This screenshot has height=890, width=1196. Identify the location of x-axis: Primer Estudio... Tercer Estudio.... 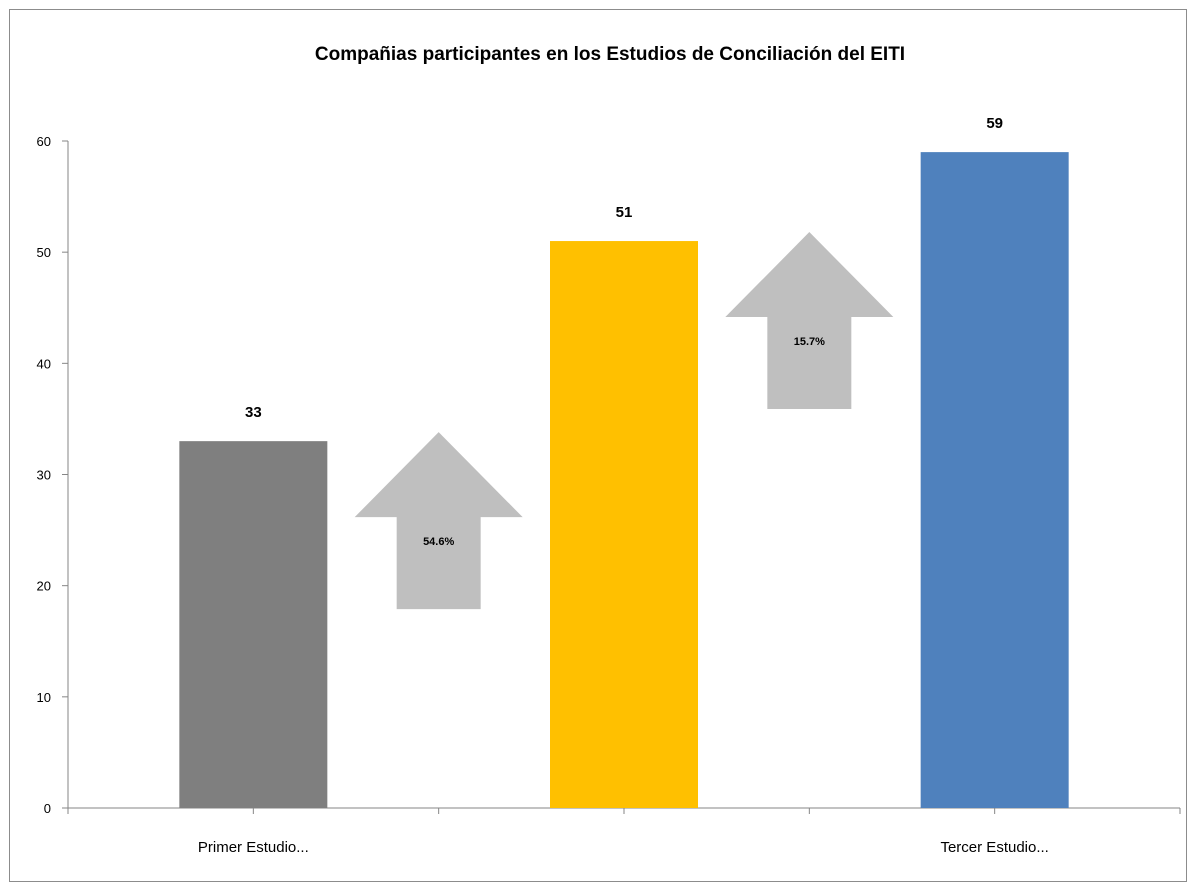
(624, 831).